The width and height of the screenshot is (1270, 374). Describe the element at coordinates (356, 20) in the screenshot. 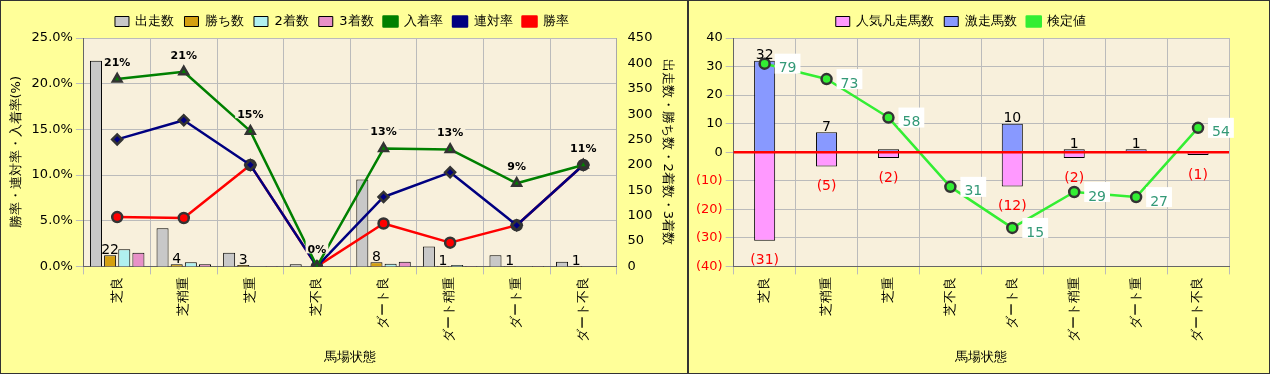

I see `legend-label: 3着数` at that location.